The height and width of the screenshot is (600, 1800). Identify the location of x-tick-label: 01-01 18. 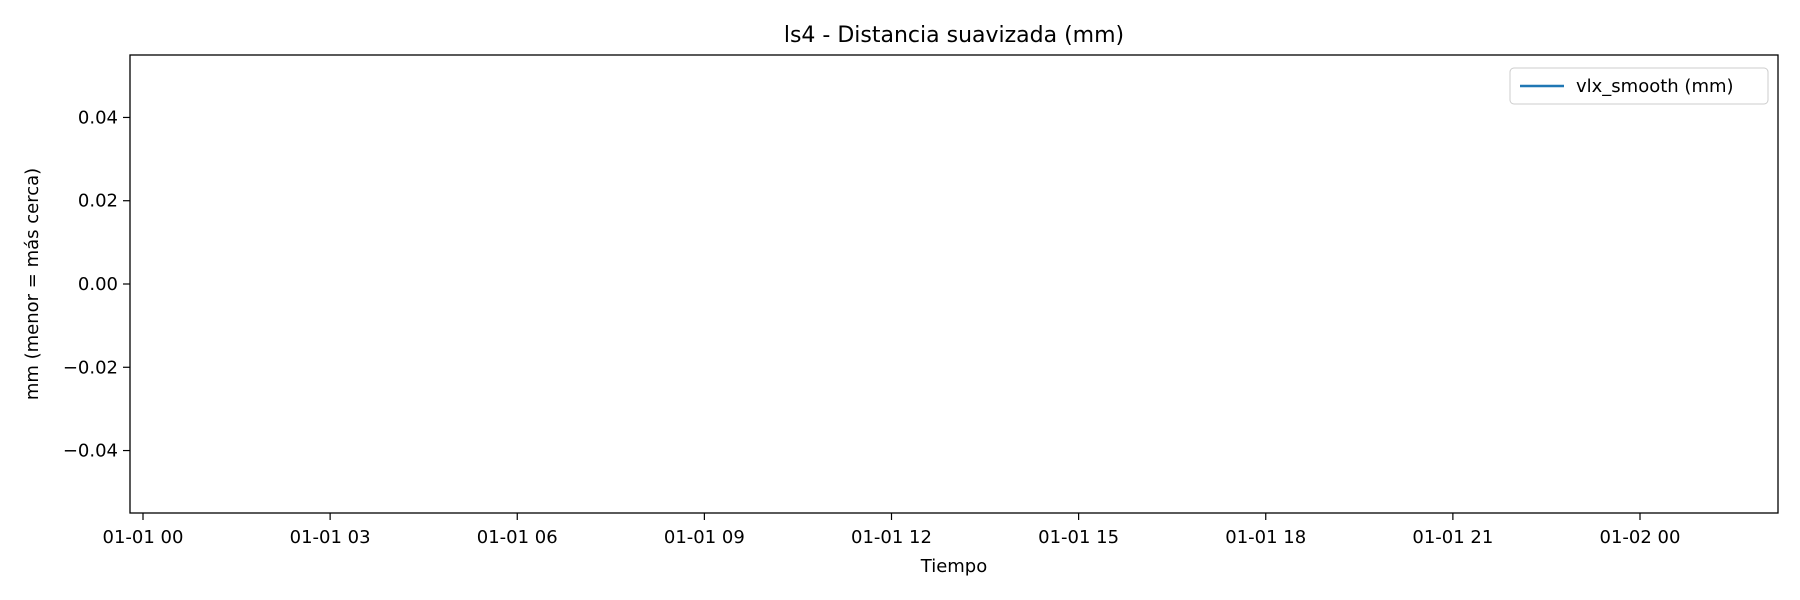
(1265, 537).